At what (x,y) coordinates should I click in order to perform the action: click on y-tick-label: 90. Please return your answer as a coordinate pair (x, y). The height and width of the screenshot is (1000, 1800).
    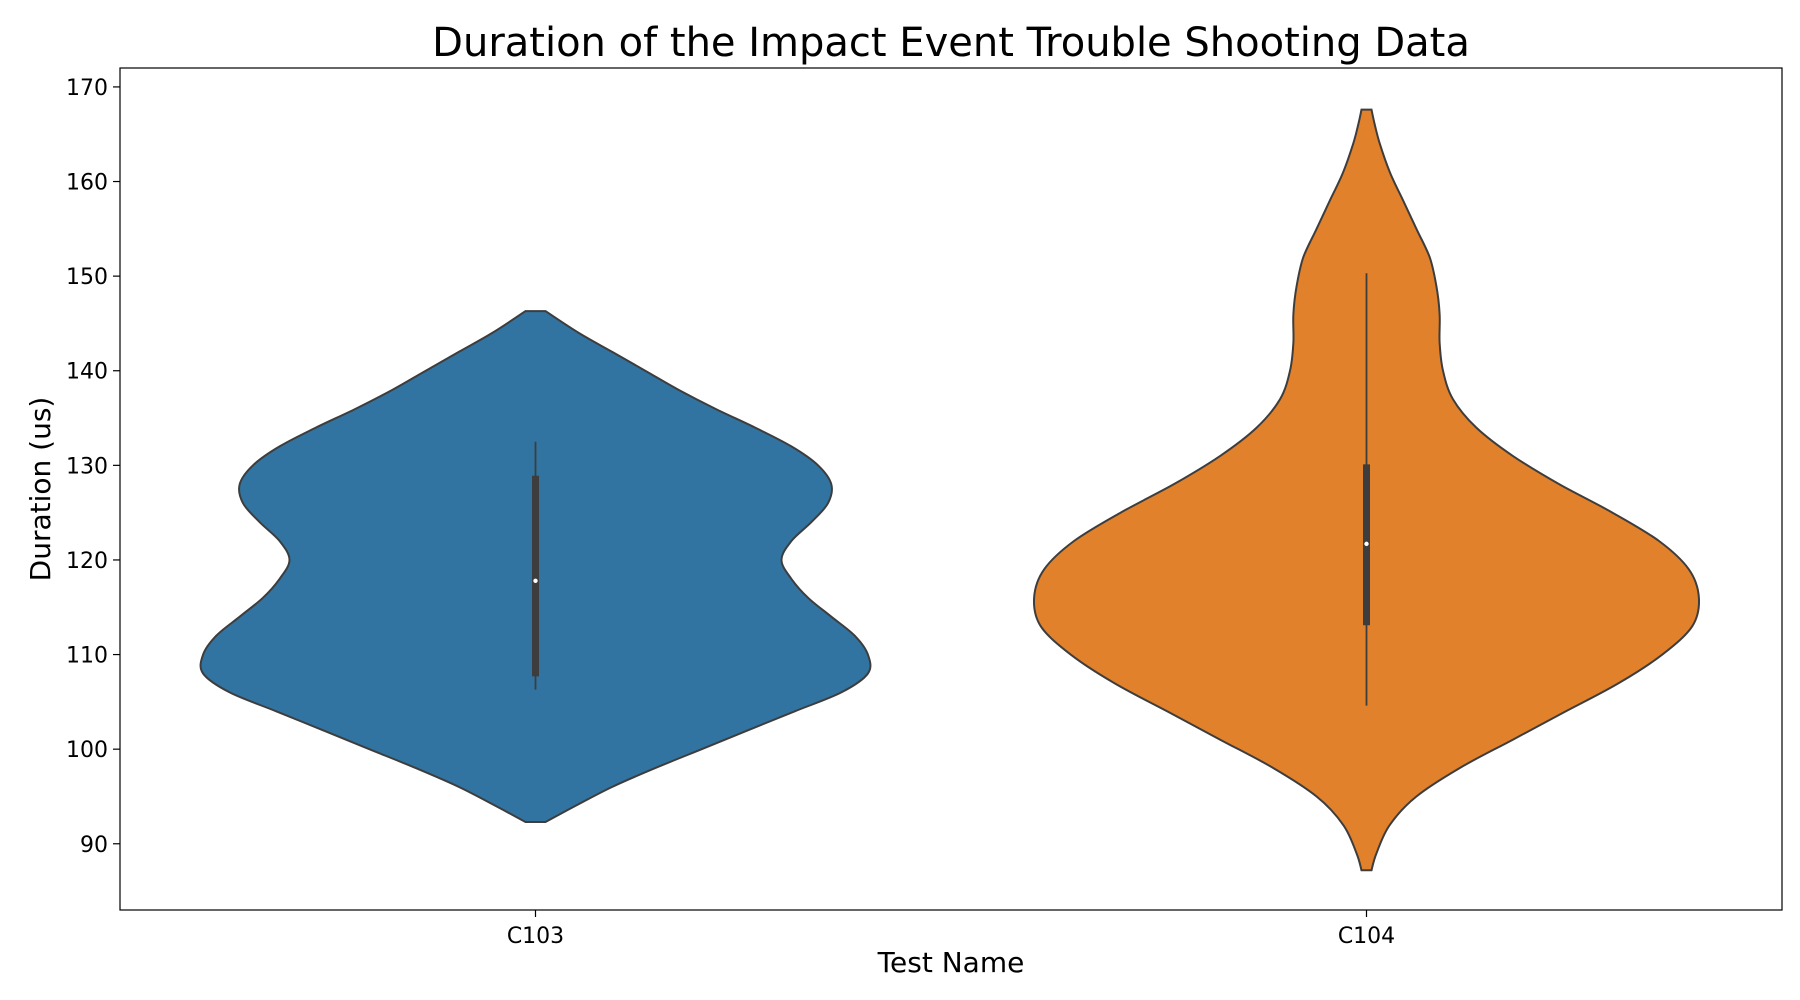
    Looking at the image, I should click on (94, 845).